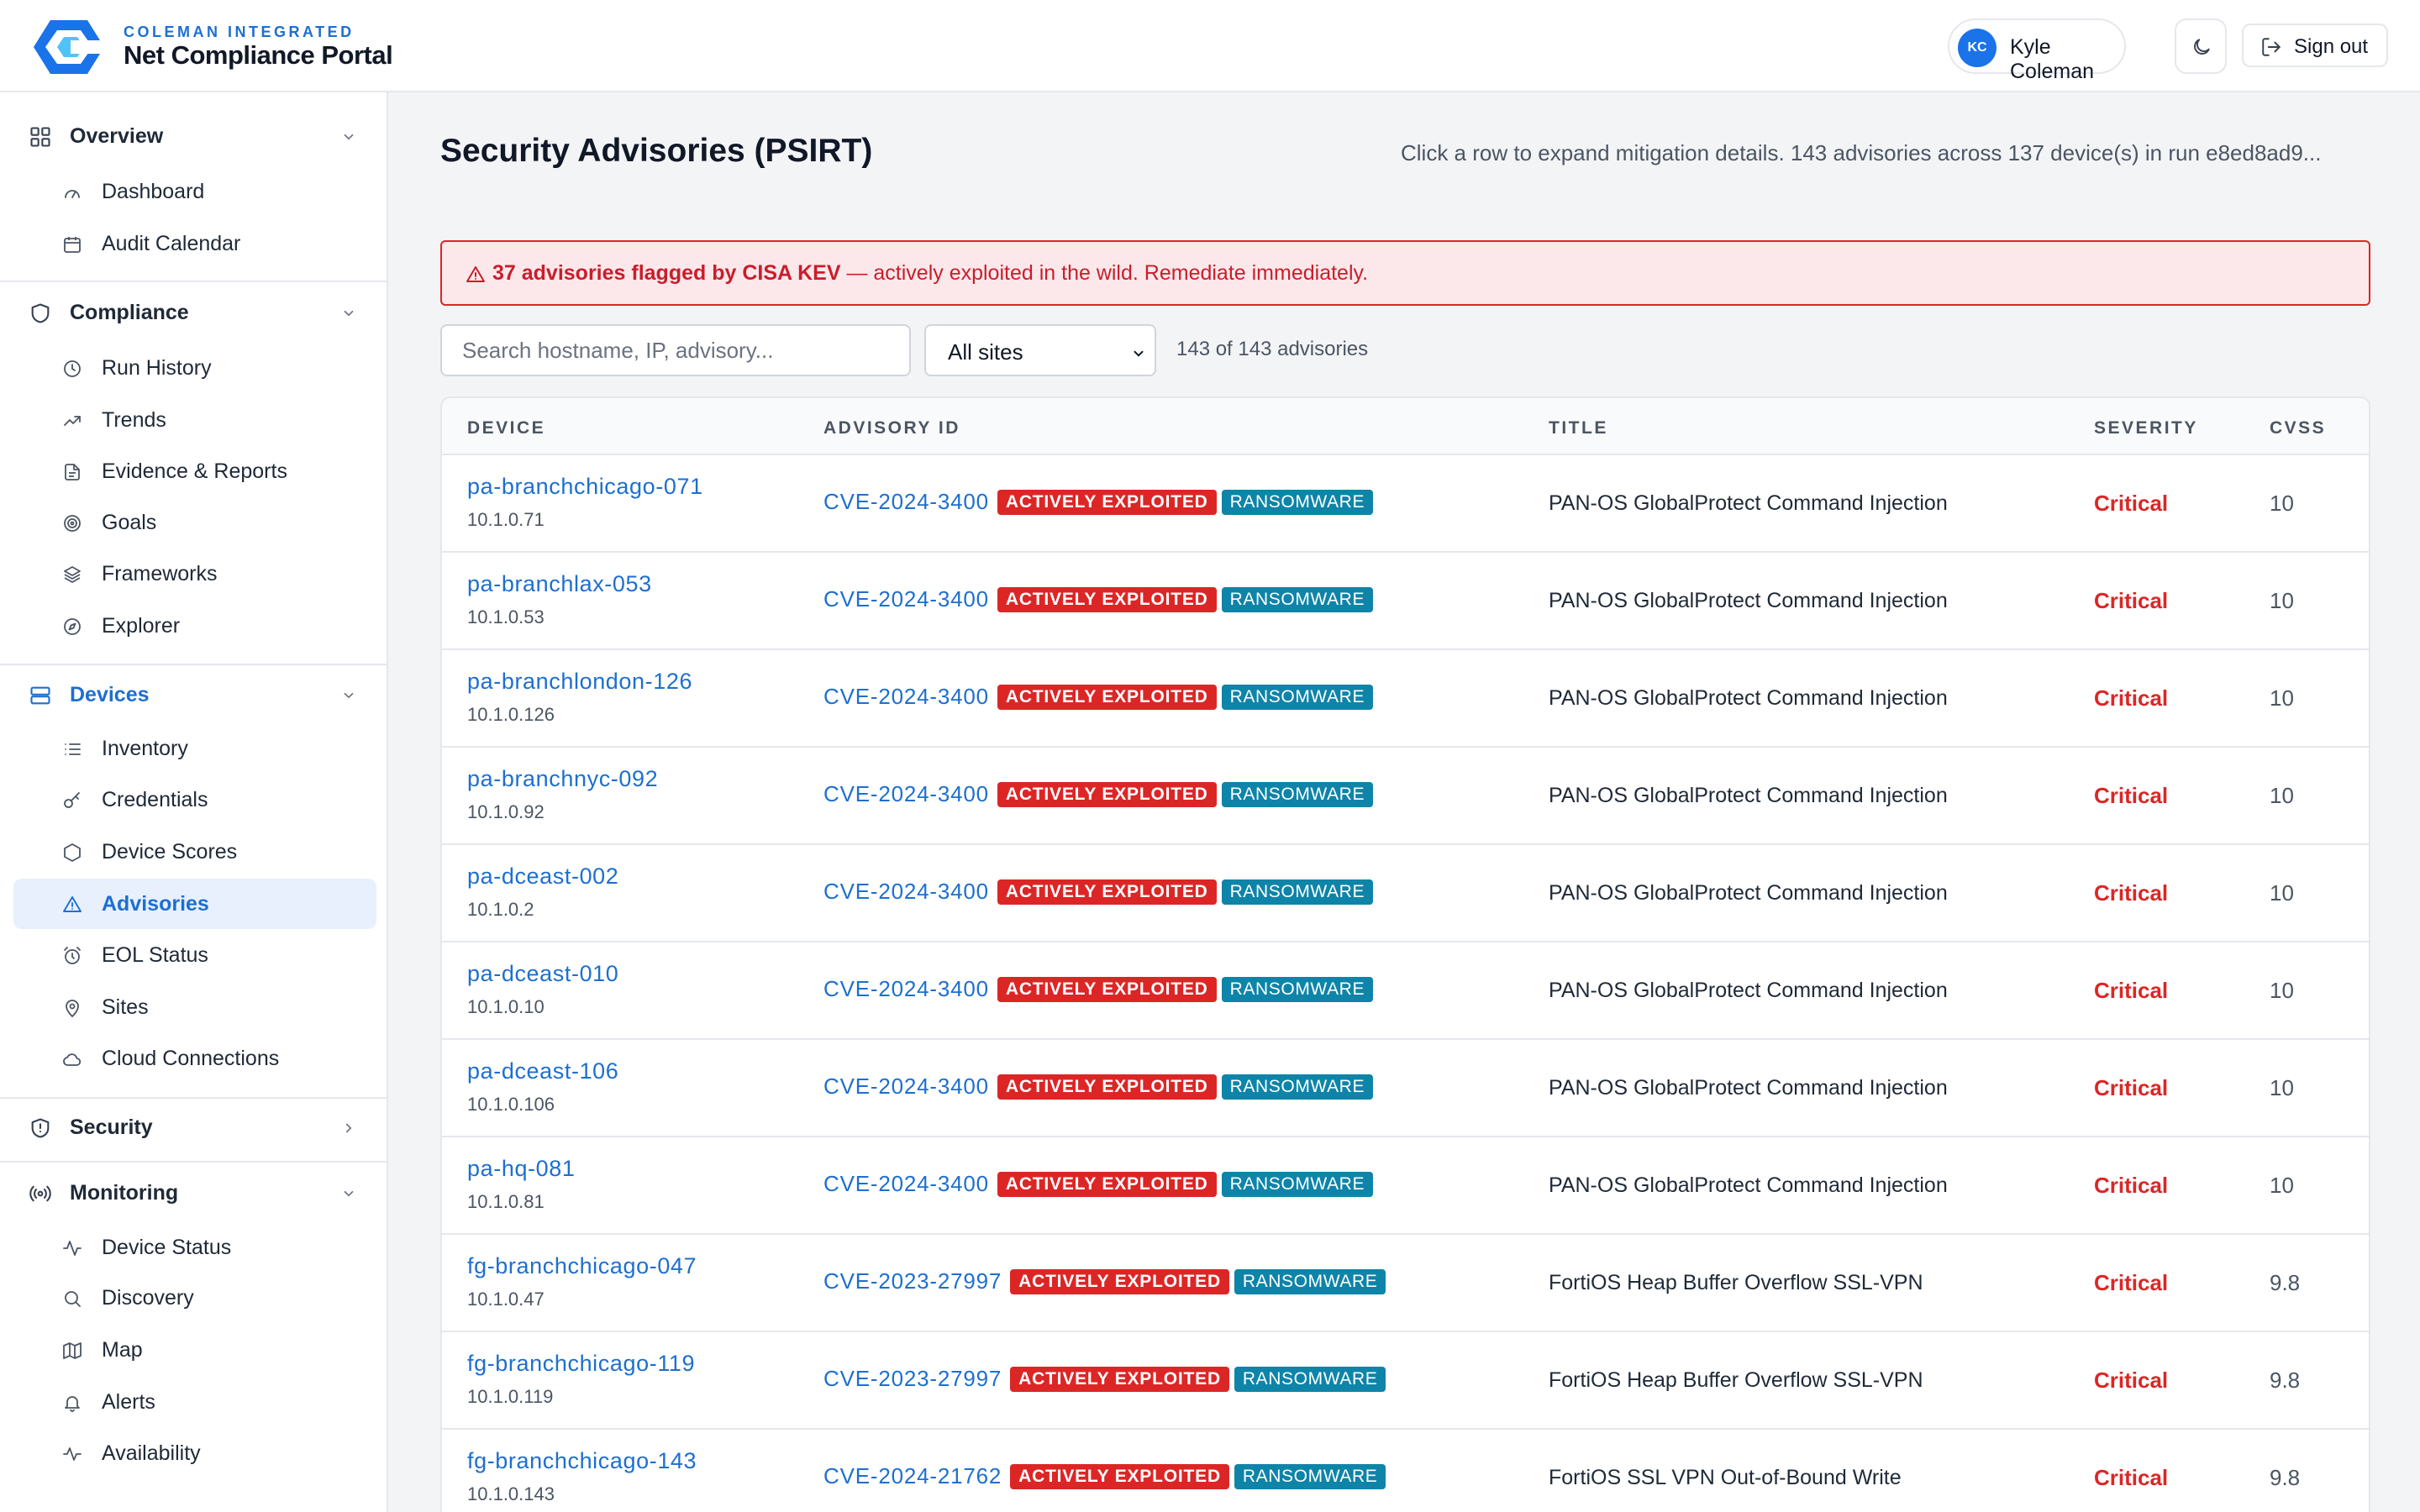  What do you see at coordinates (892, 428) in the screenshot?
I see `column-header-advisory-id: ADVISORY ID` at bounding box center [892, 428].